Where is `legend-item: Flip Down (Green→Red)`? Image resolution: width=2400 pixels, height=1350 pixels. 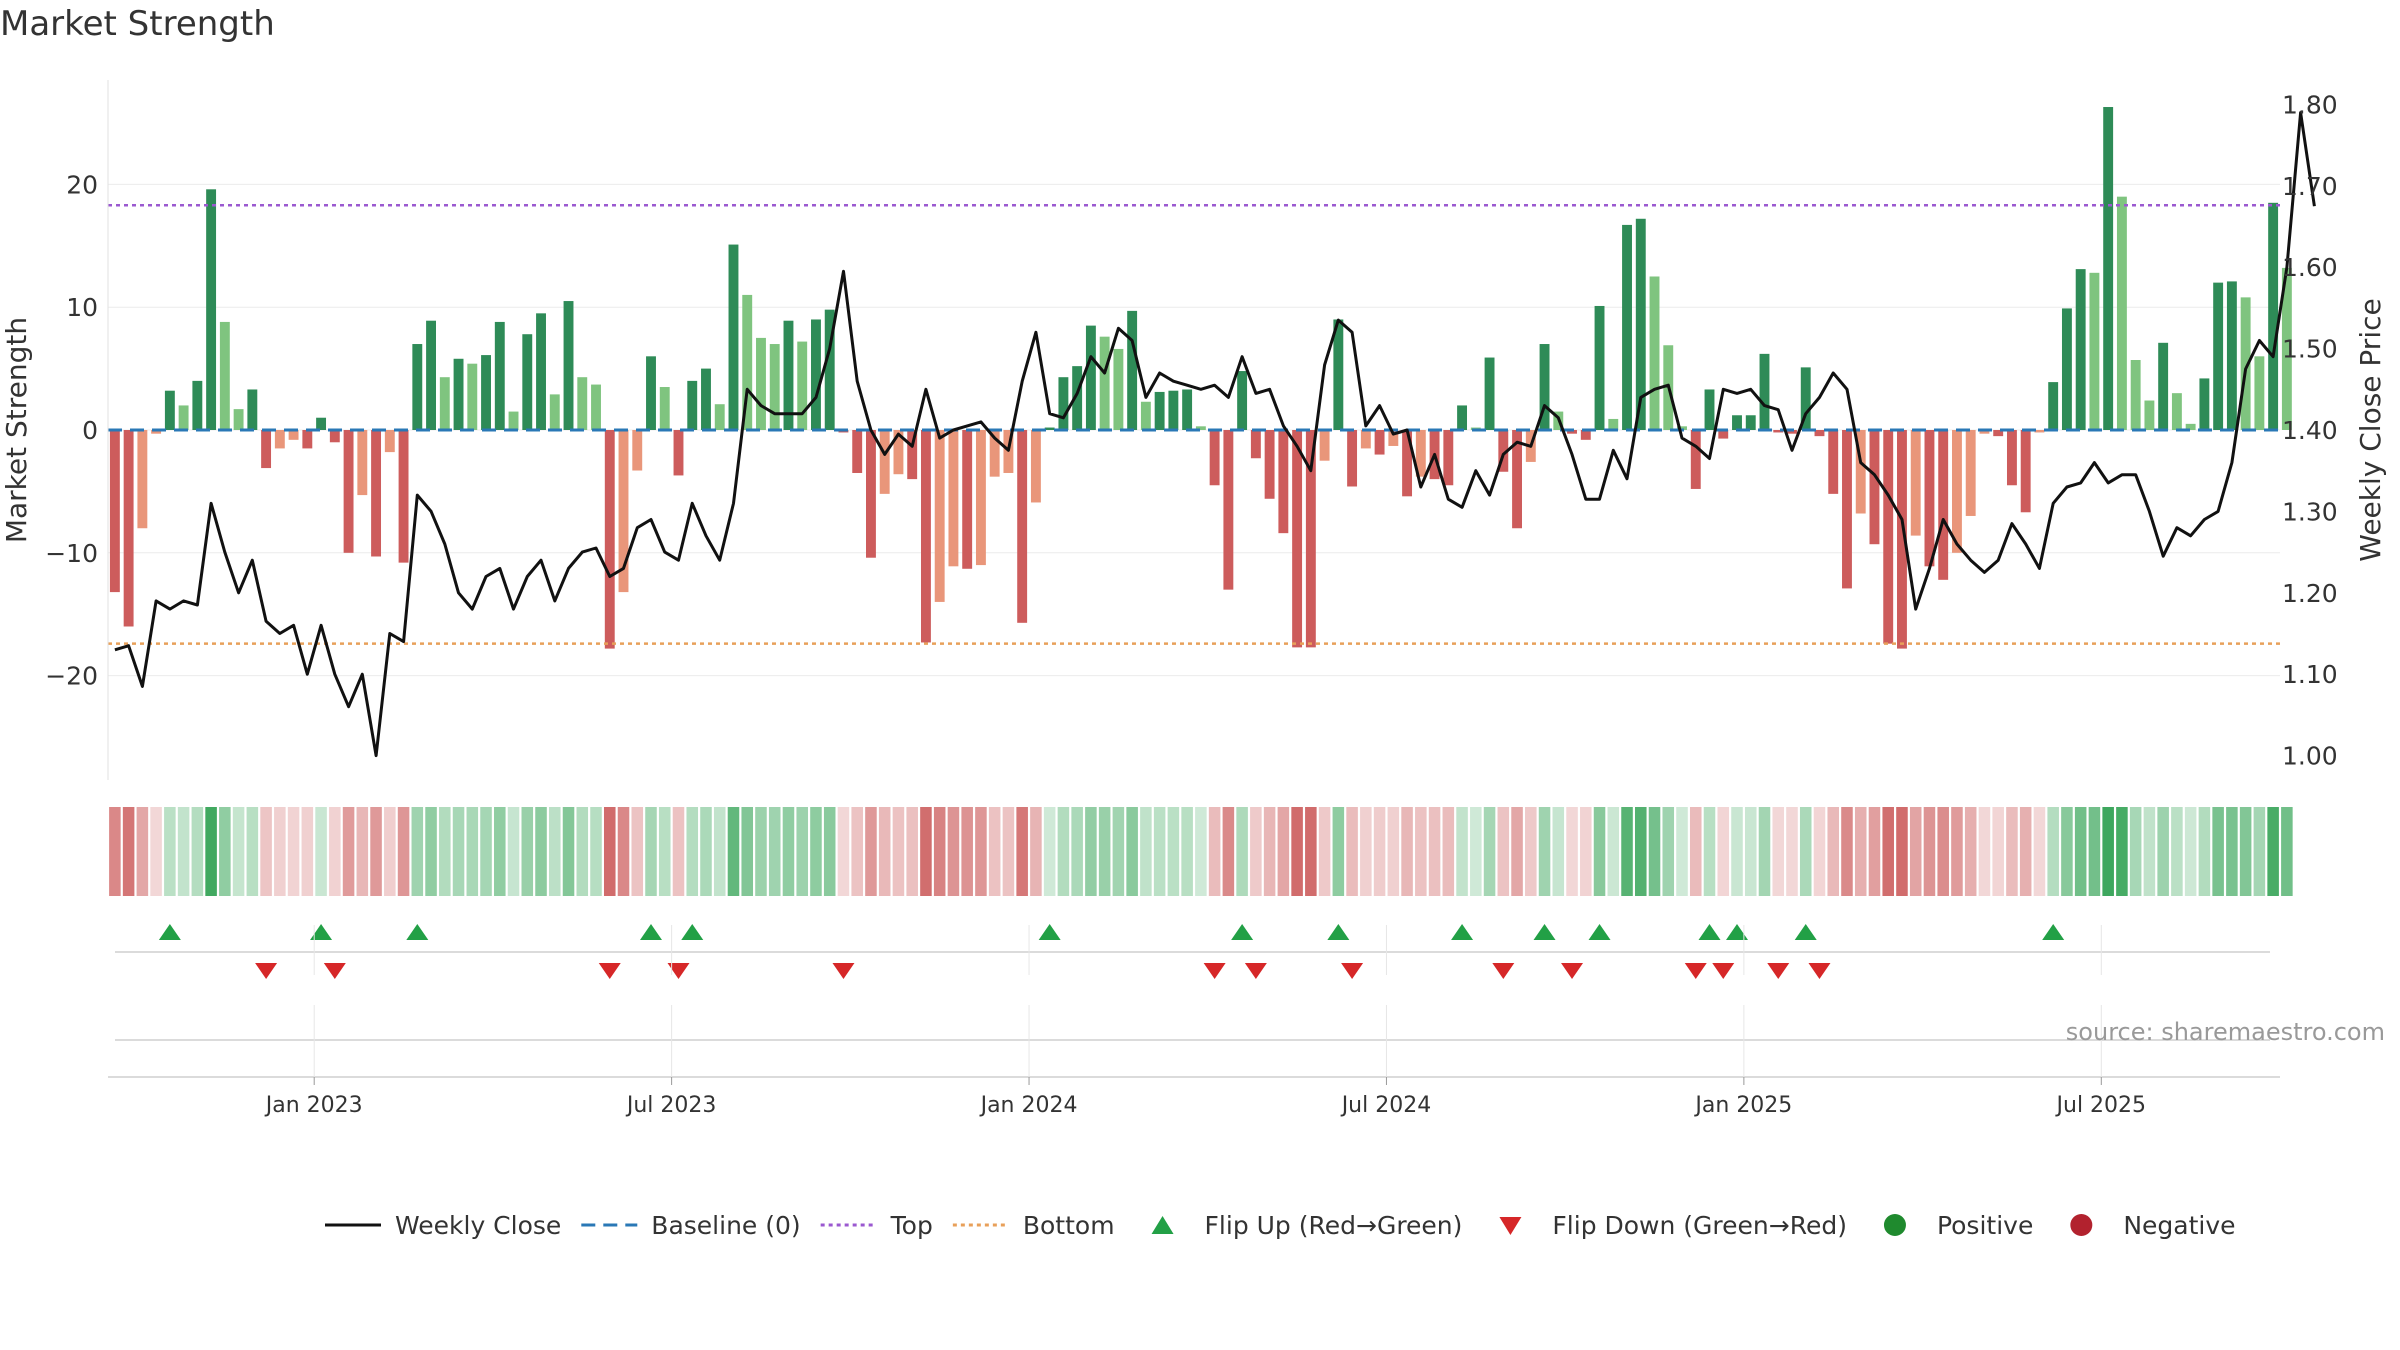 legend-item: Flip Down (Green→Red) is located at coordinates (1673, 1225).